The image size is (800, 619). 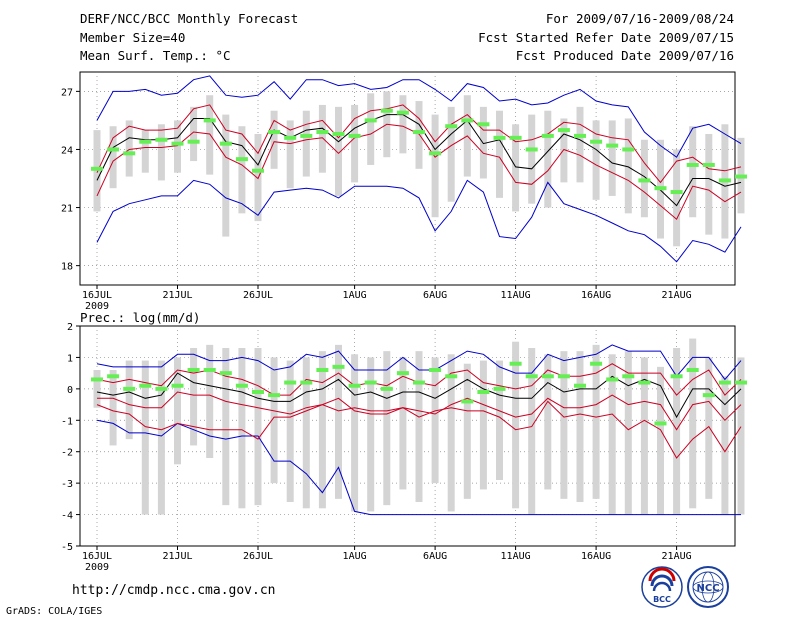 I want to click on y-tick-label: -4, so click(x=67, y=516).